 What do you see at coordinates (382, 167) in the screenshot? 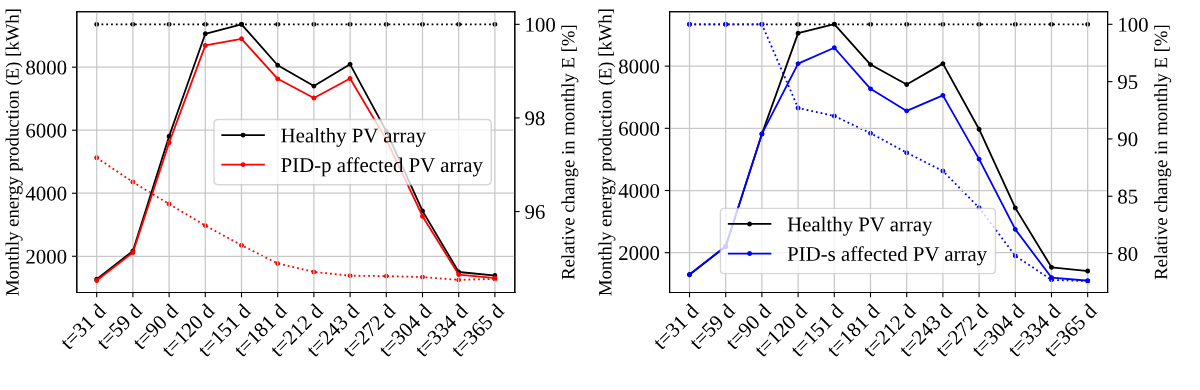
I see `legend-label: PID-p affected PV array` at bounding box center [382, 167].